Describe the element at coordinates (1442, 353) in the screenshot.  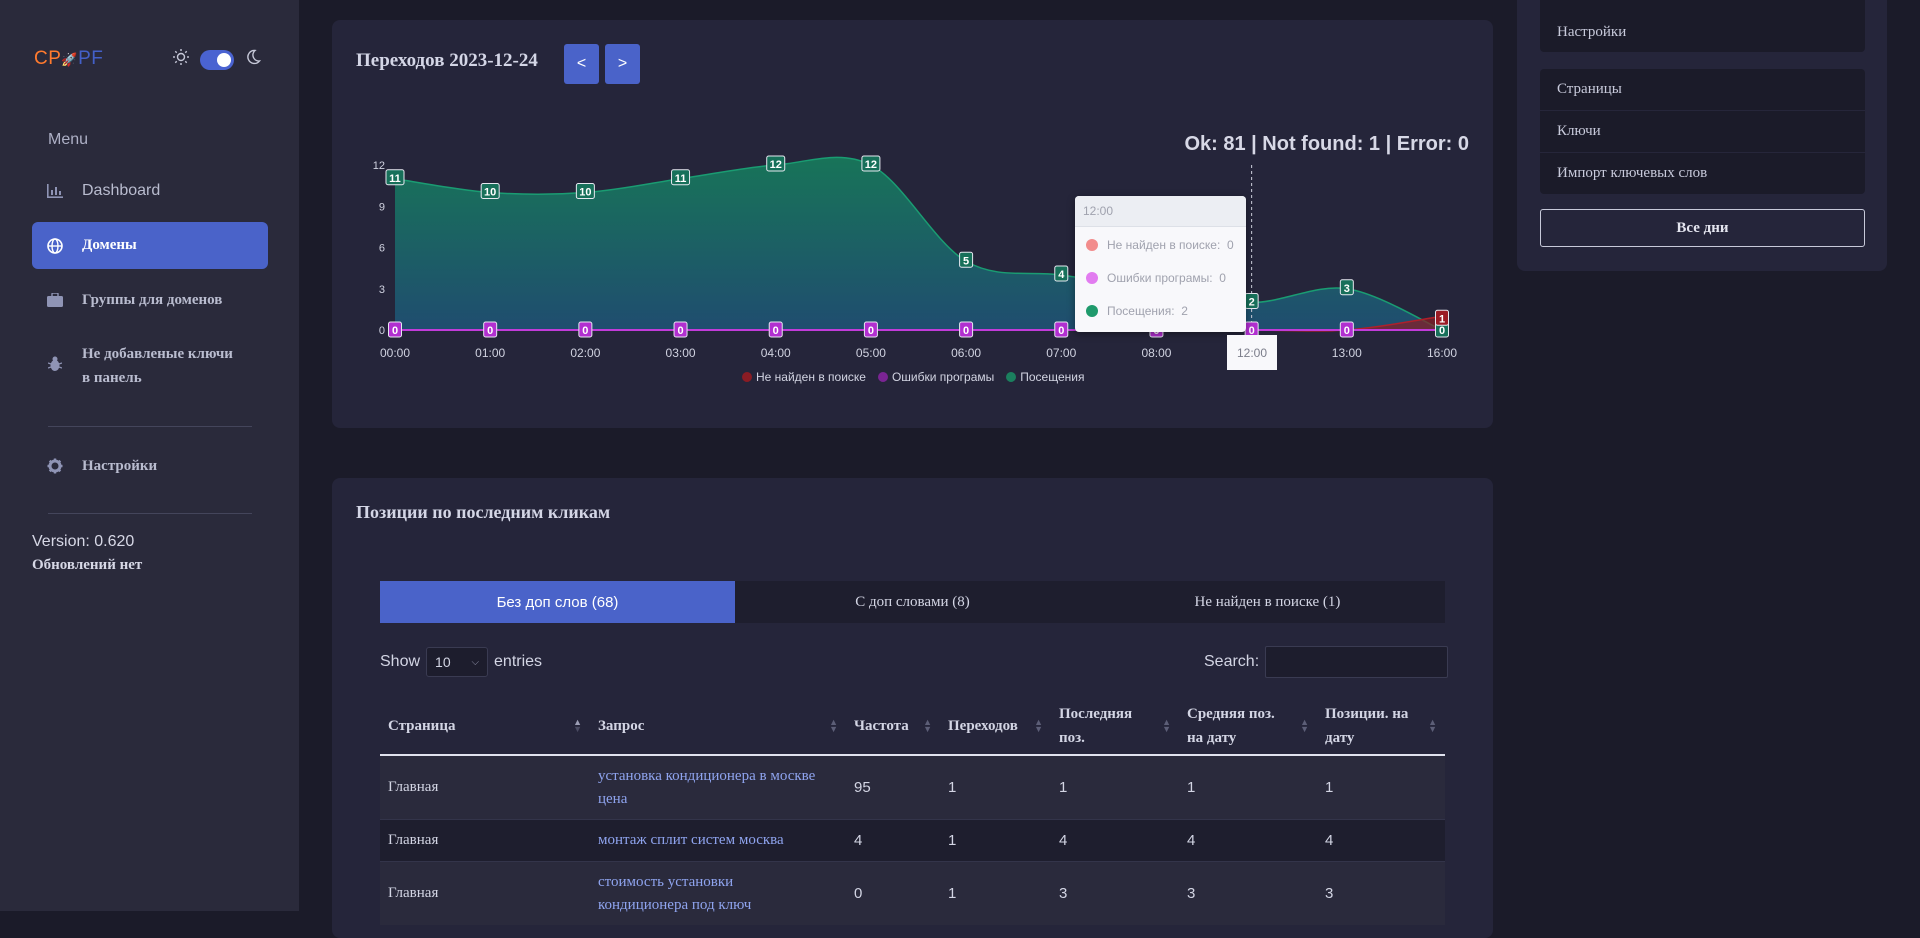
I see `x-tick-label: 16:00` at that location.